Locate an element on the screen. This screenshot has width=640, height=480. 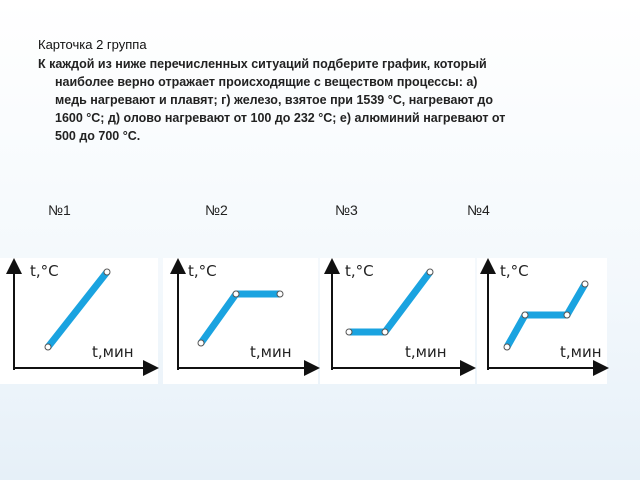
card-title: Карточка 2 группа is located at coordinates (92, 44).